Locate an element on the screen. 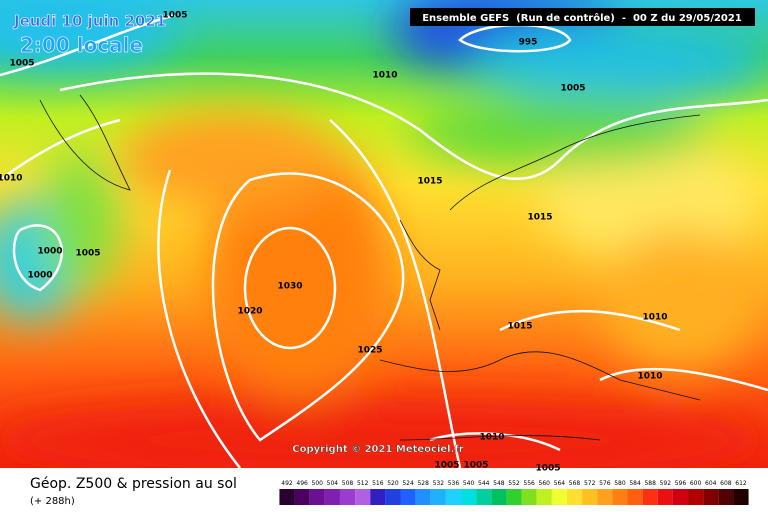 The height and width of the screenshot is (512, 768). legend-label: 496 is located at coordinates (302, 483).